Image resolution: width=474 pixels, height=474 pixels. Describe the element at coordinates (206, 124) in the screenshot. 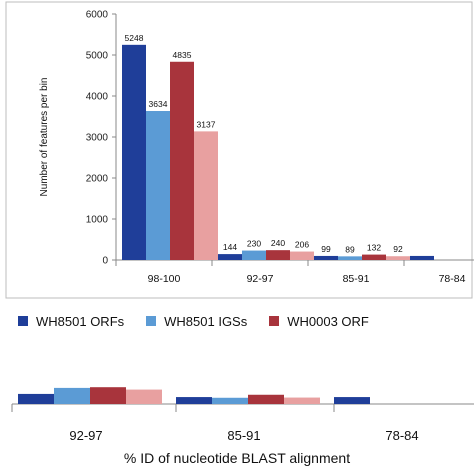

I see `data-label: 3137` at that location.